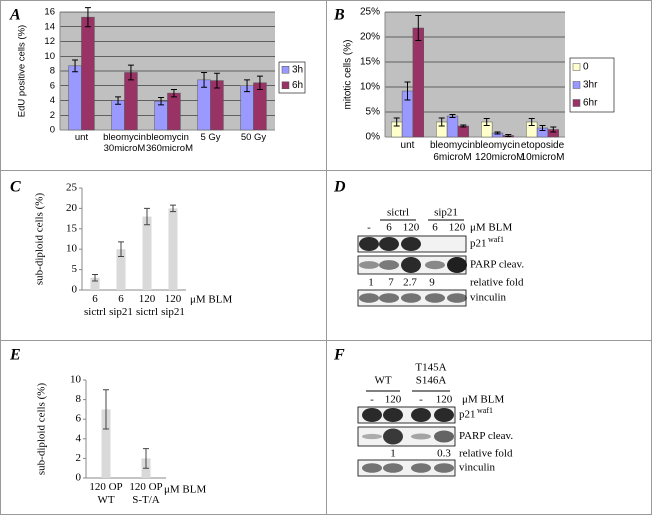 The image size is (652, 515). I want to click on x-tick-label: 6 sip21, so click(121, 305).